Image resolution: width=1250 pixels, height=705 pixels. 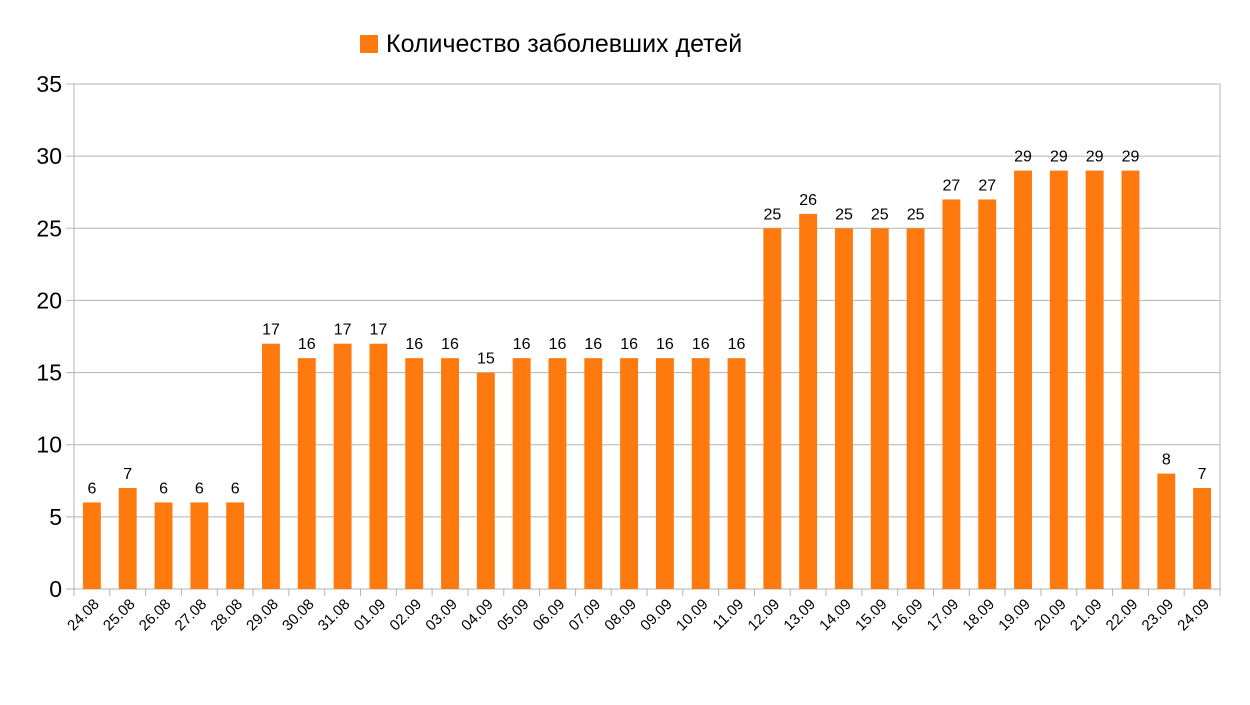 I want to click on x-tick-label: 20.09, so click(x=1050, y=615).